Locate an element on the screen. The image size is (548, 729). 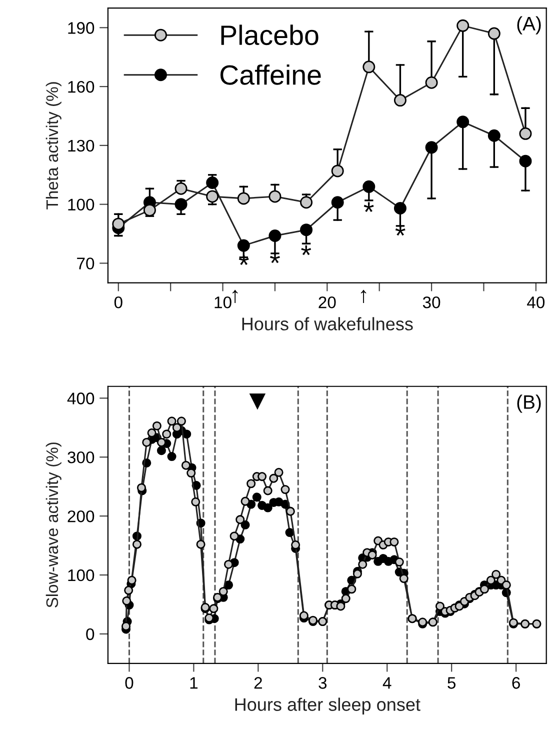
x-tick-label: 3 is located at coordinates (322, 683).